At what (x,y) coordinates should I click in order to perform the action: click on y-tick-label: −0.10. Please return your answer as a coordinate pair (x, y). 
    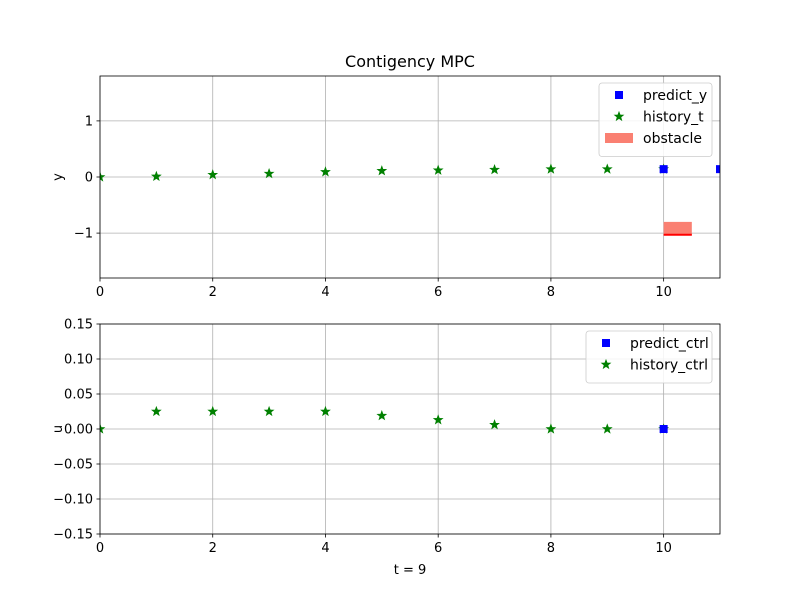
    Looking at the image, I should click on (73, 500).